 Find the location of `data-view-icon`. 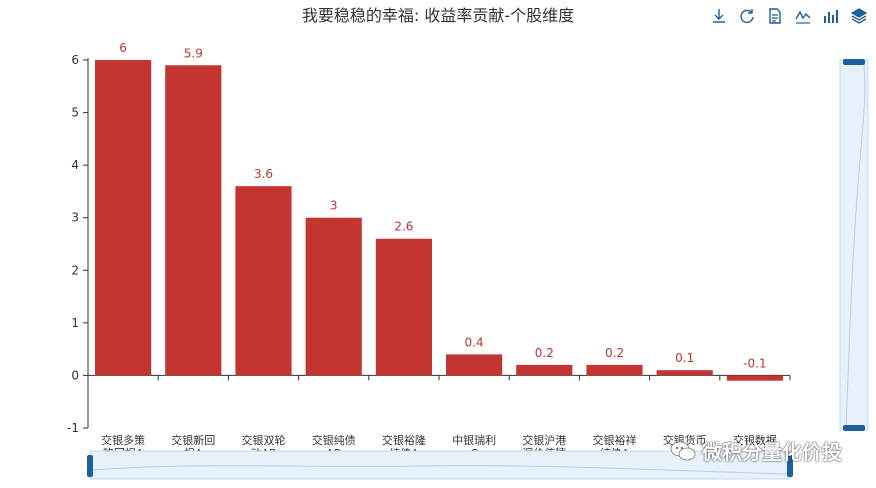

data-view-icon is located at coordinates (775, 16).